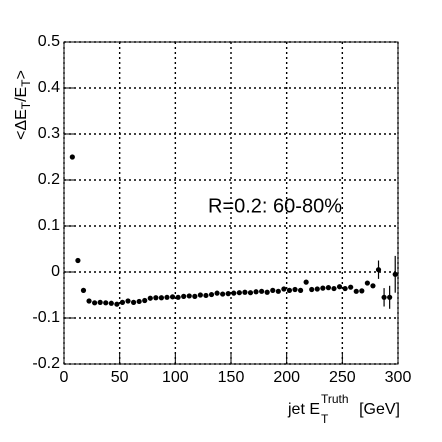 This screenshot has width=442, height=442. What do you see at coordinates (342, 377) in the screenshot?
I see `x-tick-label: 250` at bounding box center [342, 377].